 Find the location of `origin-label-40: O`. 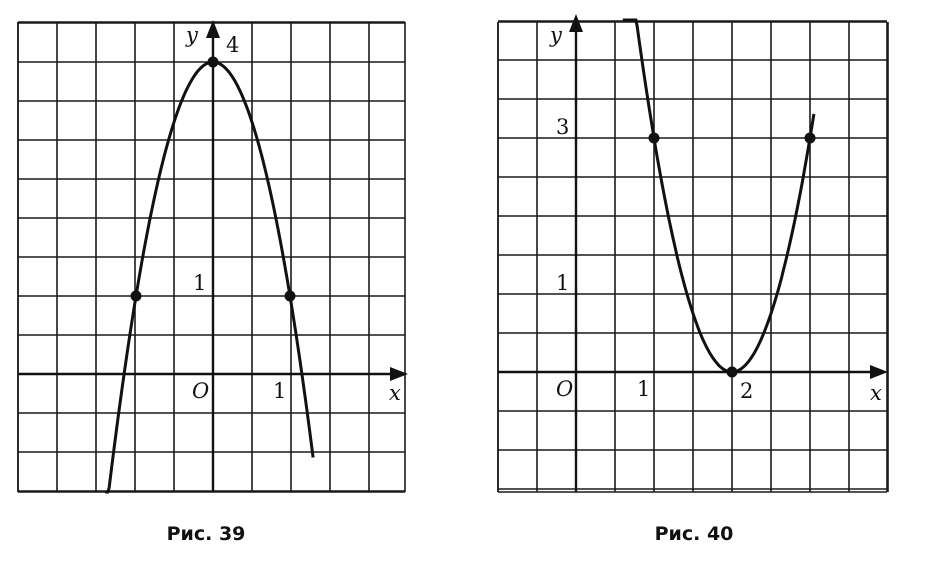

origin-label-40: O is located at coordinates (564, 389).